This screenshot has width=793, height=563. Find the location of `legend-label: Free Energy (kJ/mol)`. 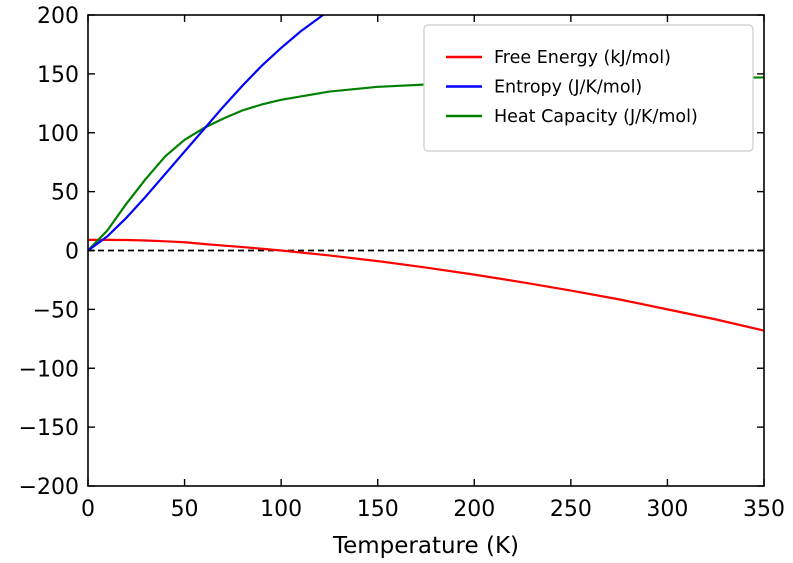

legend-label: Free Energy (kJ/mol) is located at coordinates (582, 58).